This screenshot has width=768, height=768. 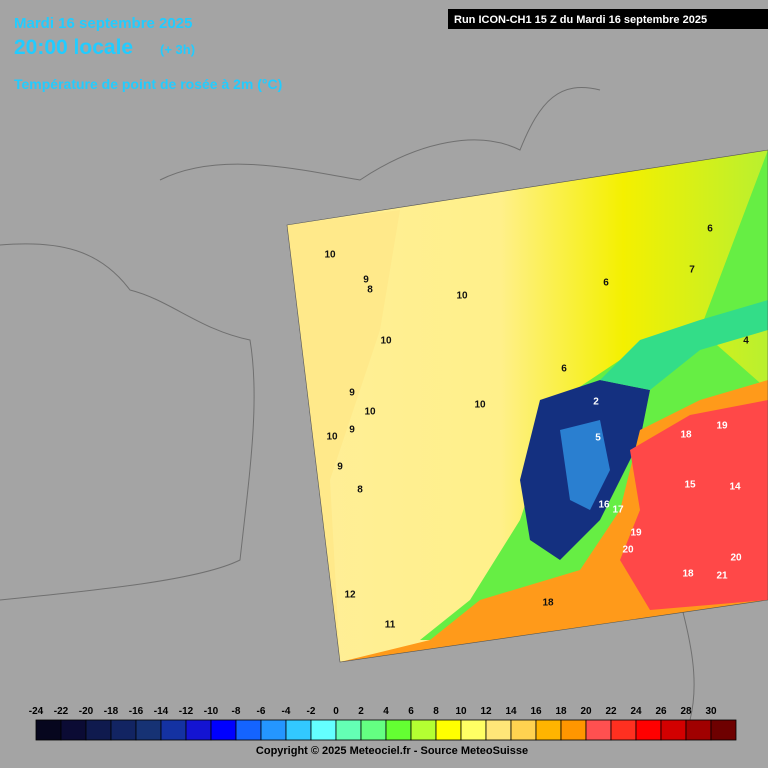 What do you see at coordinates (111, 711) in the screenshot?
I see `colorbar-tick-label: -18` at bounding box center [111, 711].